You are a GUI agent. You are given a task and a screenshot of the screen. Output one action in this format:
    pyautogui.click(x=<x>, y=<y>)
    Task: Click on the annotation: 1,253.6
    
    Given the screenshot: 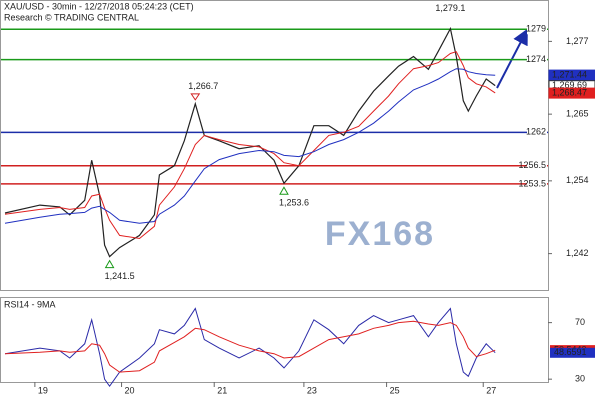 What is the action you would take?
    pyautogui.click(x=294, y=203)
    